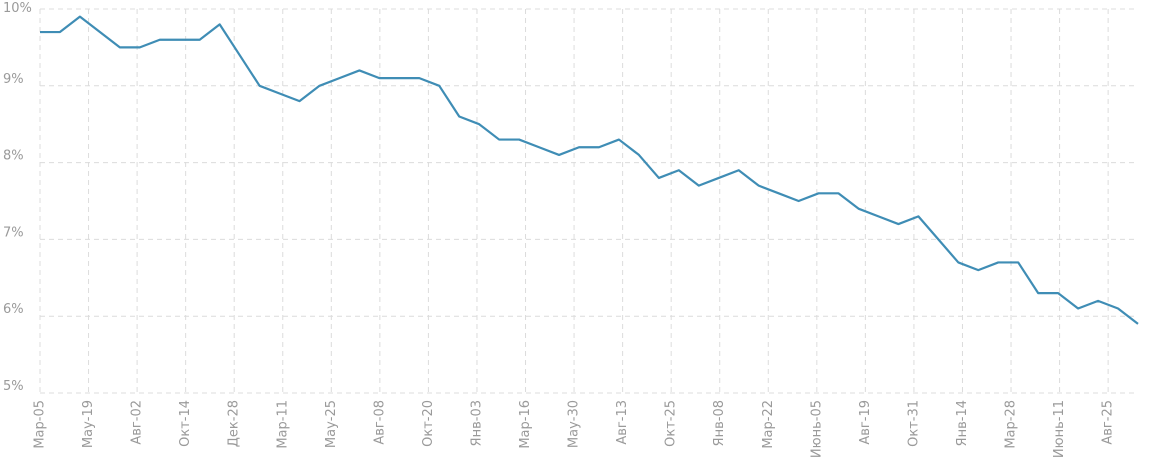 The height and width of the screenshot is (469, 1158). What do you see at coordinates (137, 422) in the screenshot?
I see `x-tick-label: Авг-02` at bounding box center [137, 422].